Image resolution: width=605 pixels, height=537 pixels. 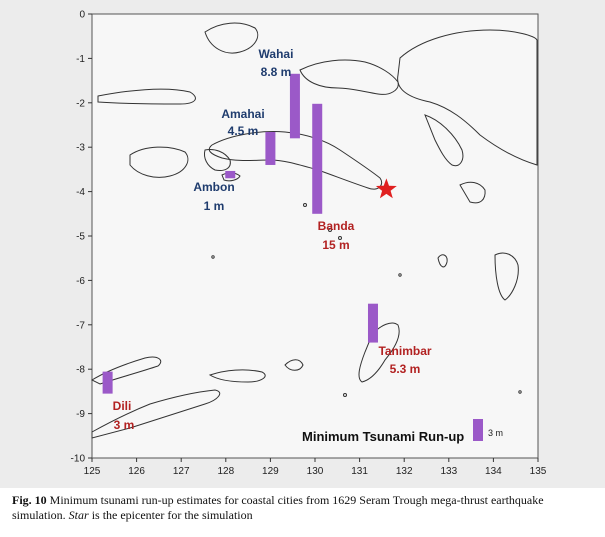 I want to click on y-tick-label: -5, so click(x=80, y=237).